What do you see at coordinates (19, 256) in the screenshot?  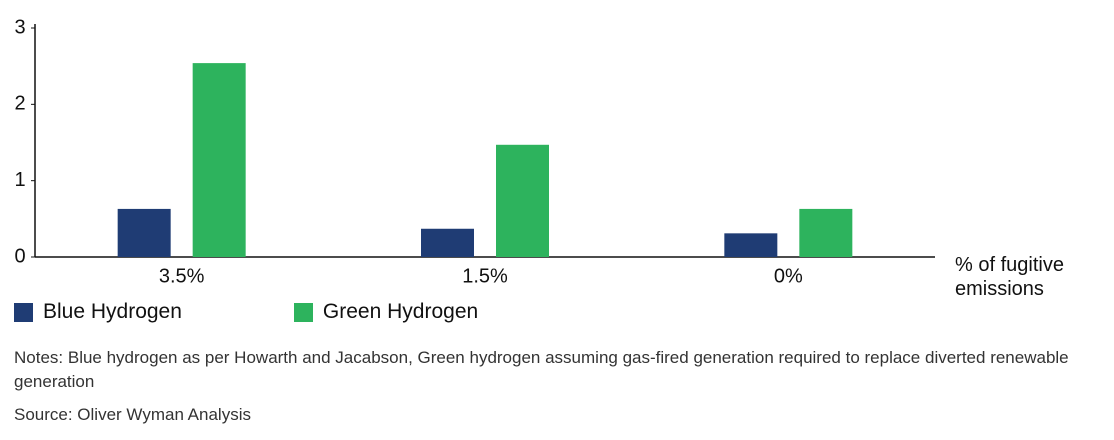 I see `y-tick-label: 0` at bounding box center [19, 256].